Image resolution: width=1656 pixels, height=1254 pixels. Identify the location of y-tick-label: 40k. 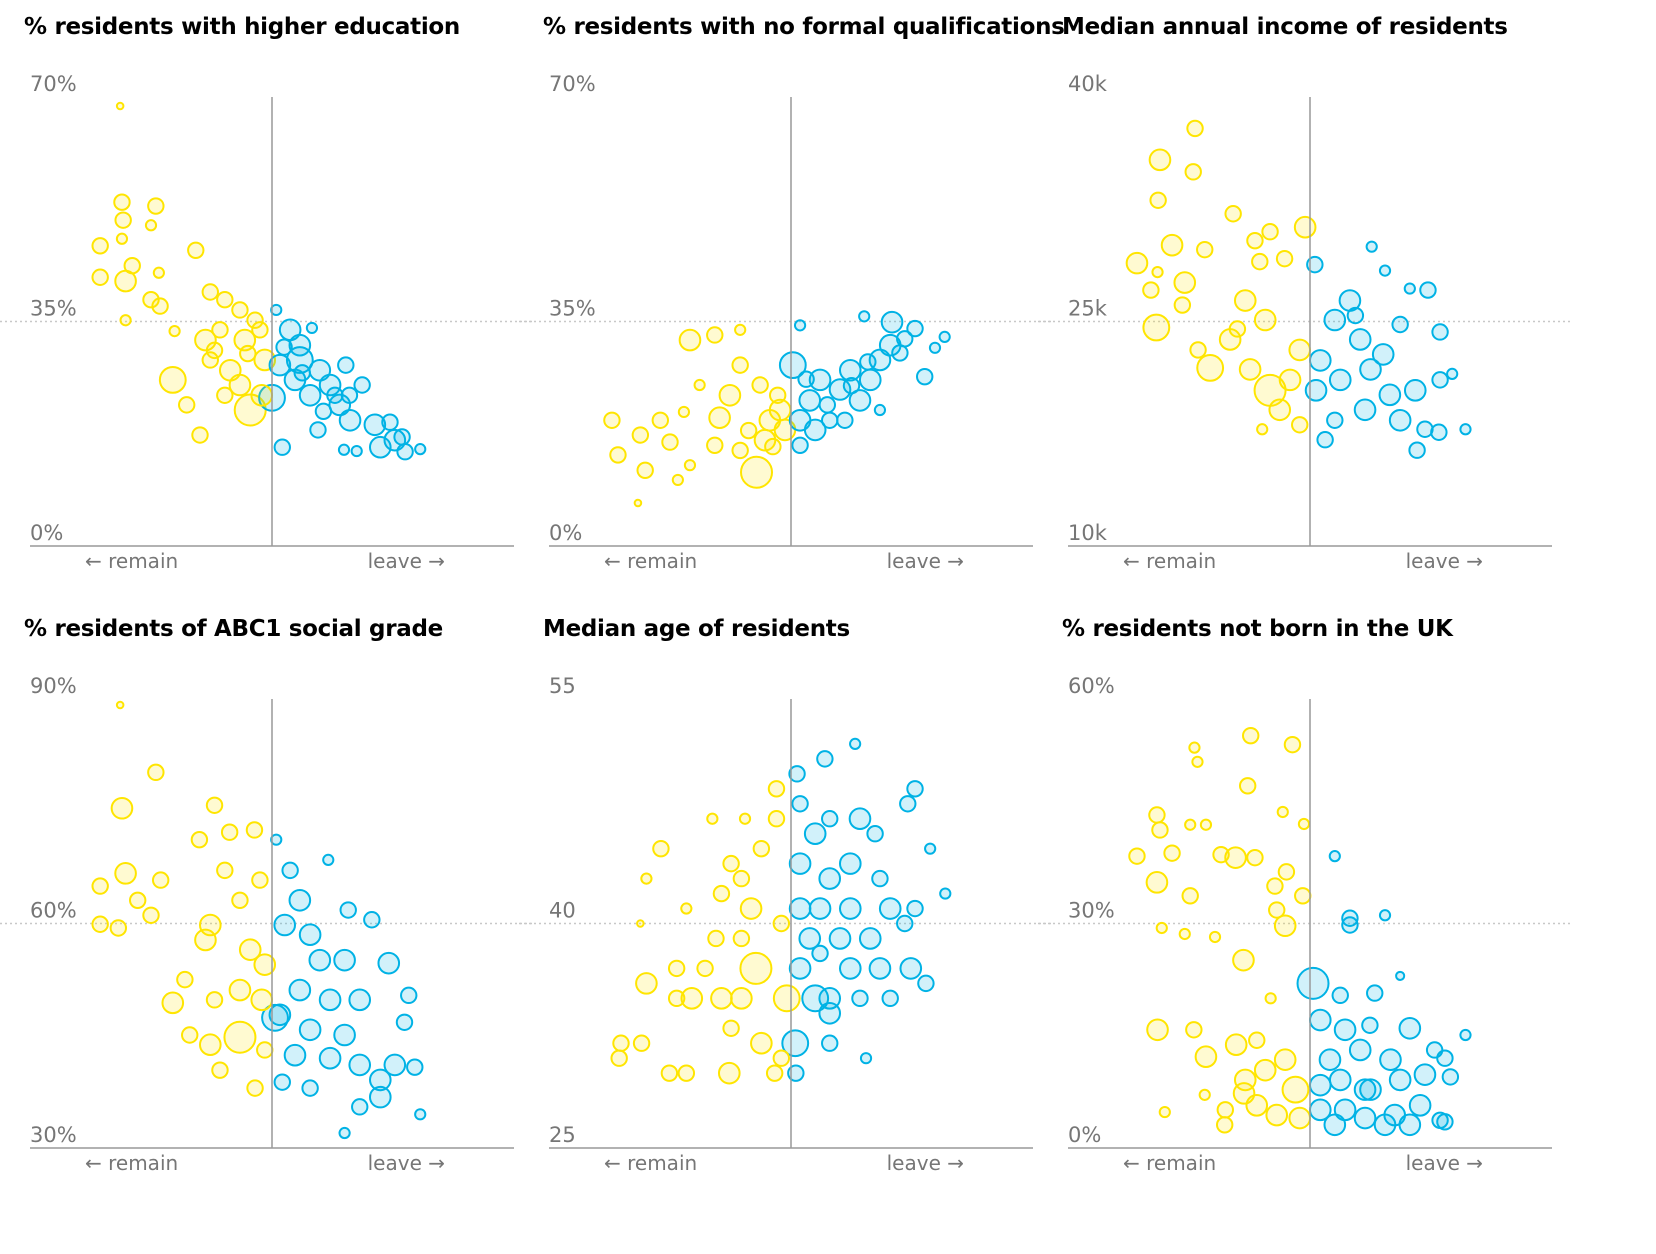
(1088, 84).